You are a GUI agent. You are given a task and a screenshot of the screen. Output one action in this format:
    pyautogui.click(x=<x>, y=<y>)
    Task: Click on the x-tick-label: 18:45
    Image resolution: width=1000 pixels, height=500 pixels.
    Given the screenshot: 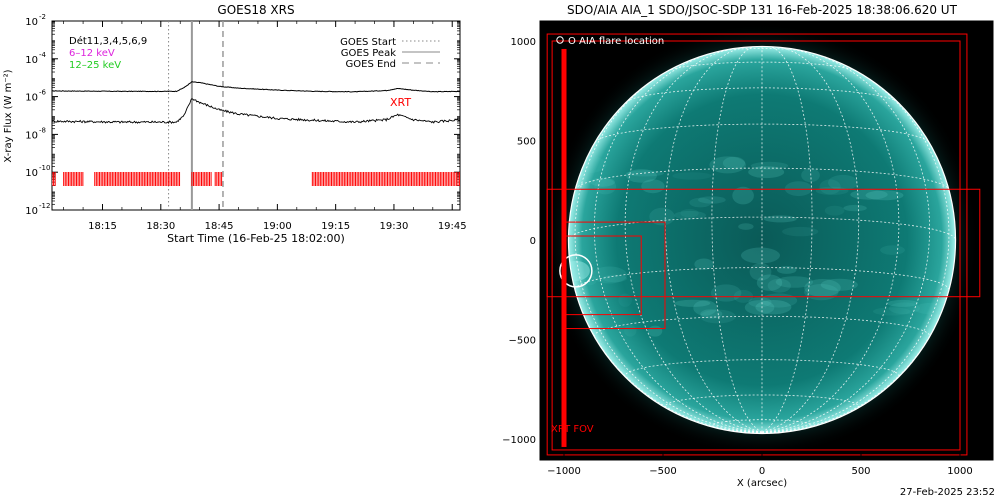 What is the action you would take?
    pyautogui.click(x=219, y=226)
    